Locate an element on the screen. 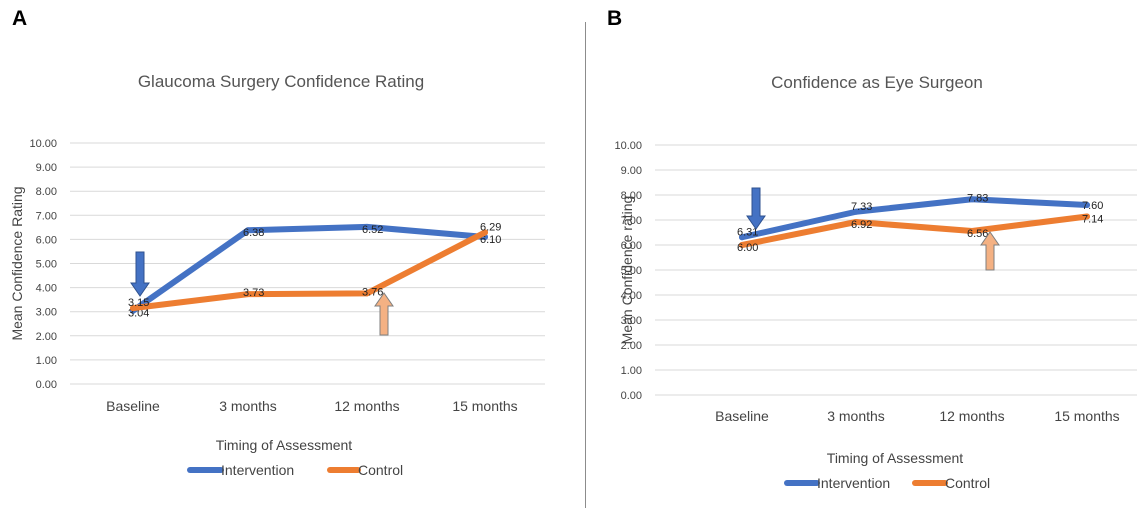 Image resolution: width=1137 pixels, height=508 pixels. data-label: 3.73 is located at coordinates (253, 293).